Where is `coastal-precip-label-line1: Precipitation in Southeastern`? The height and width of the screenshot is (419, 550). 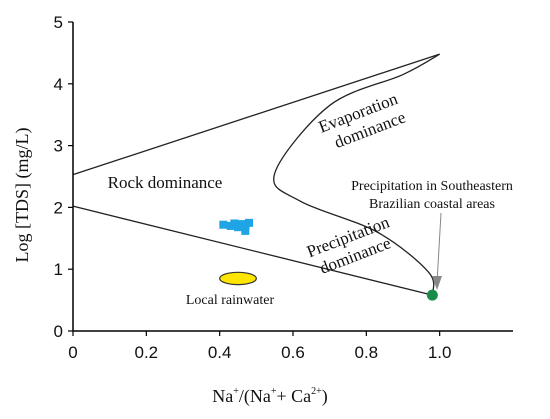
coastal-precip-label-line1: Precipitation in Southeastern is located at coordinates (432, 186).